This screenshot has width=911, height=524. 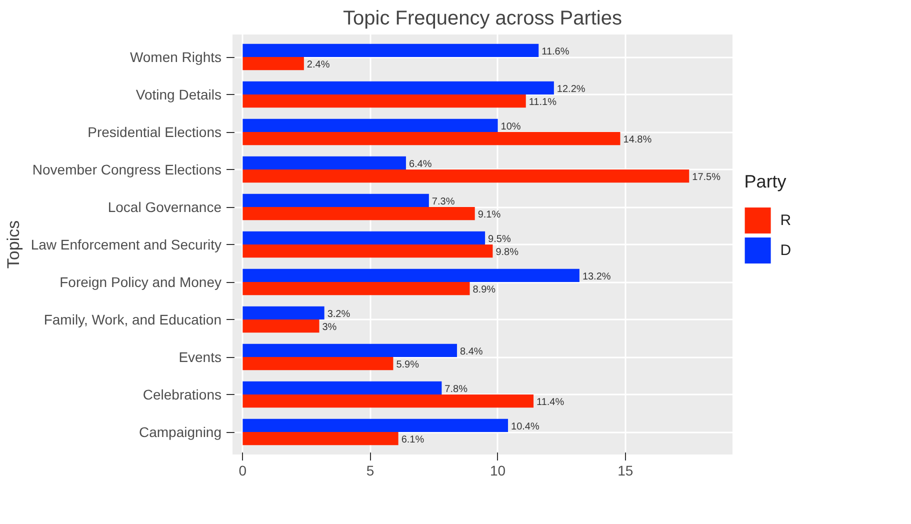 I want to click on data-label: 8.4%, so click(x=471, y=352).